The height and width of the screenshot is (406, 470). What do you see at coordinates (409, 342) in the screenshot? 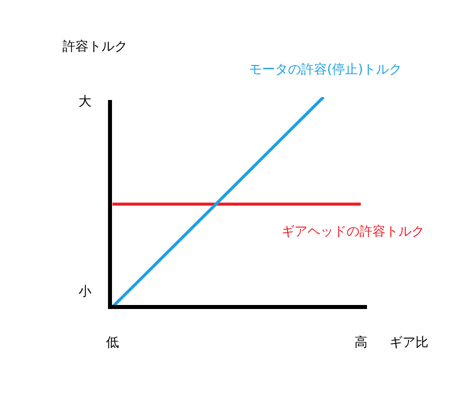
I see `x-axis-title: ギア比` at bounding box center [409, 342].